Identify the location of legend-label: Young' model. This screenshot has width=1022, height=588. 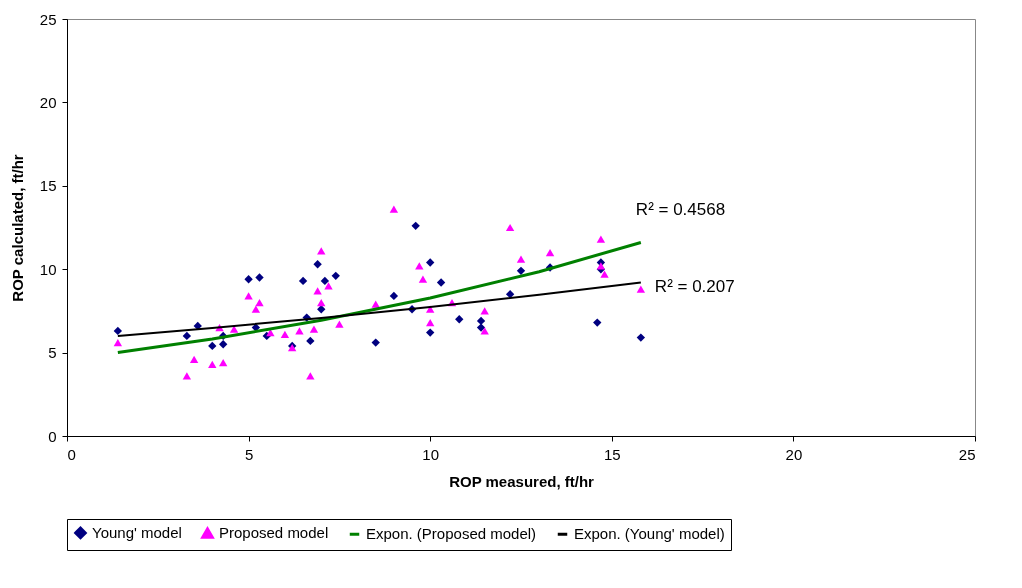
(137, 532).